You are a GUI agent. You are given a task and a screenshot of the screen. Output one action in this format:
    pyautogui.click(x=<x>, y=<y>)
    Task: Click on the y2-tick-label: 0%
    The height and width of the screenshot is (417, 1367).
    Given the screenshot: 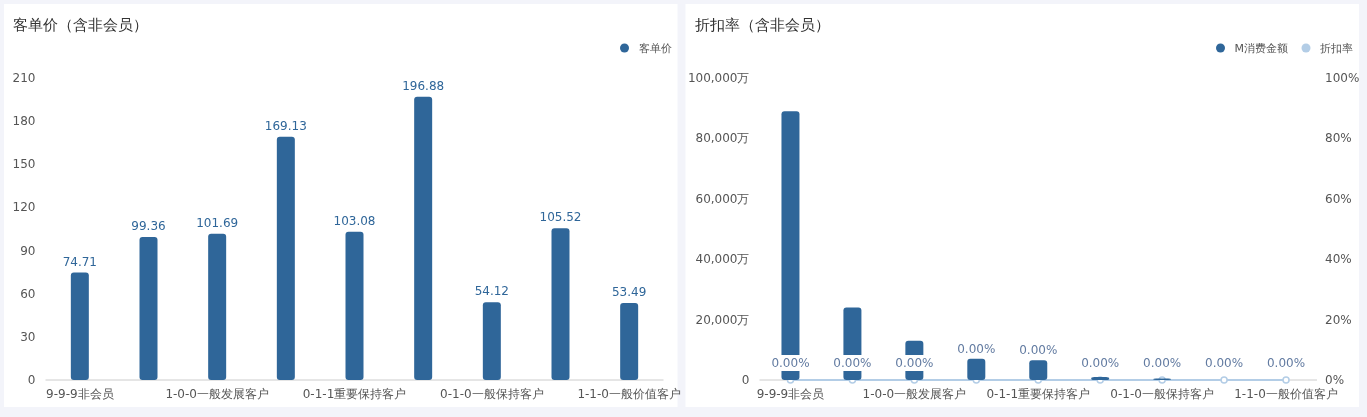 What is the action you would take?
    pyautogui.click(x=1335, y=380)
    